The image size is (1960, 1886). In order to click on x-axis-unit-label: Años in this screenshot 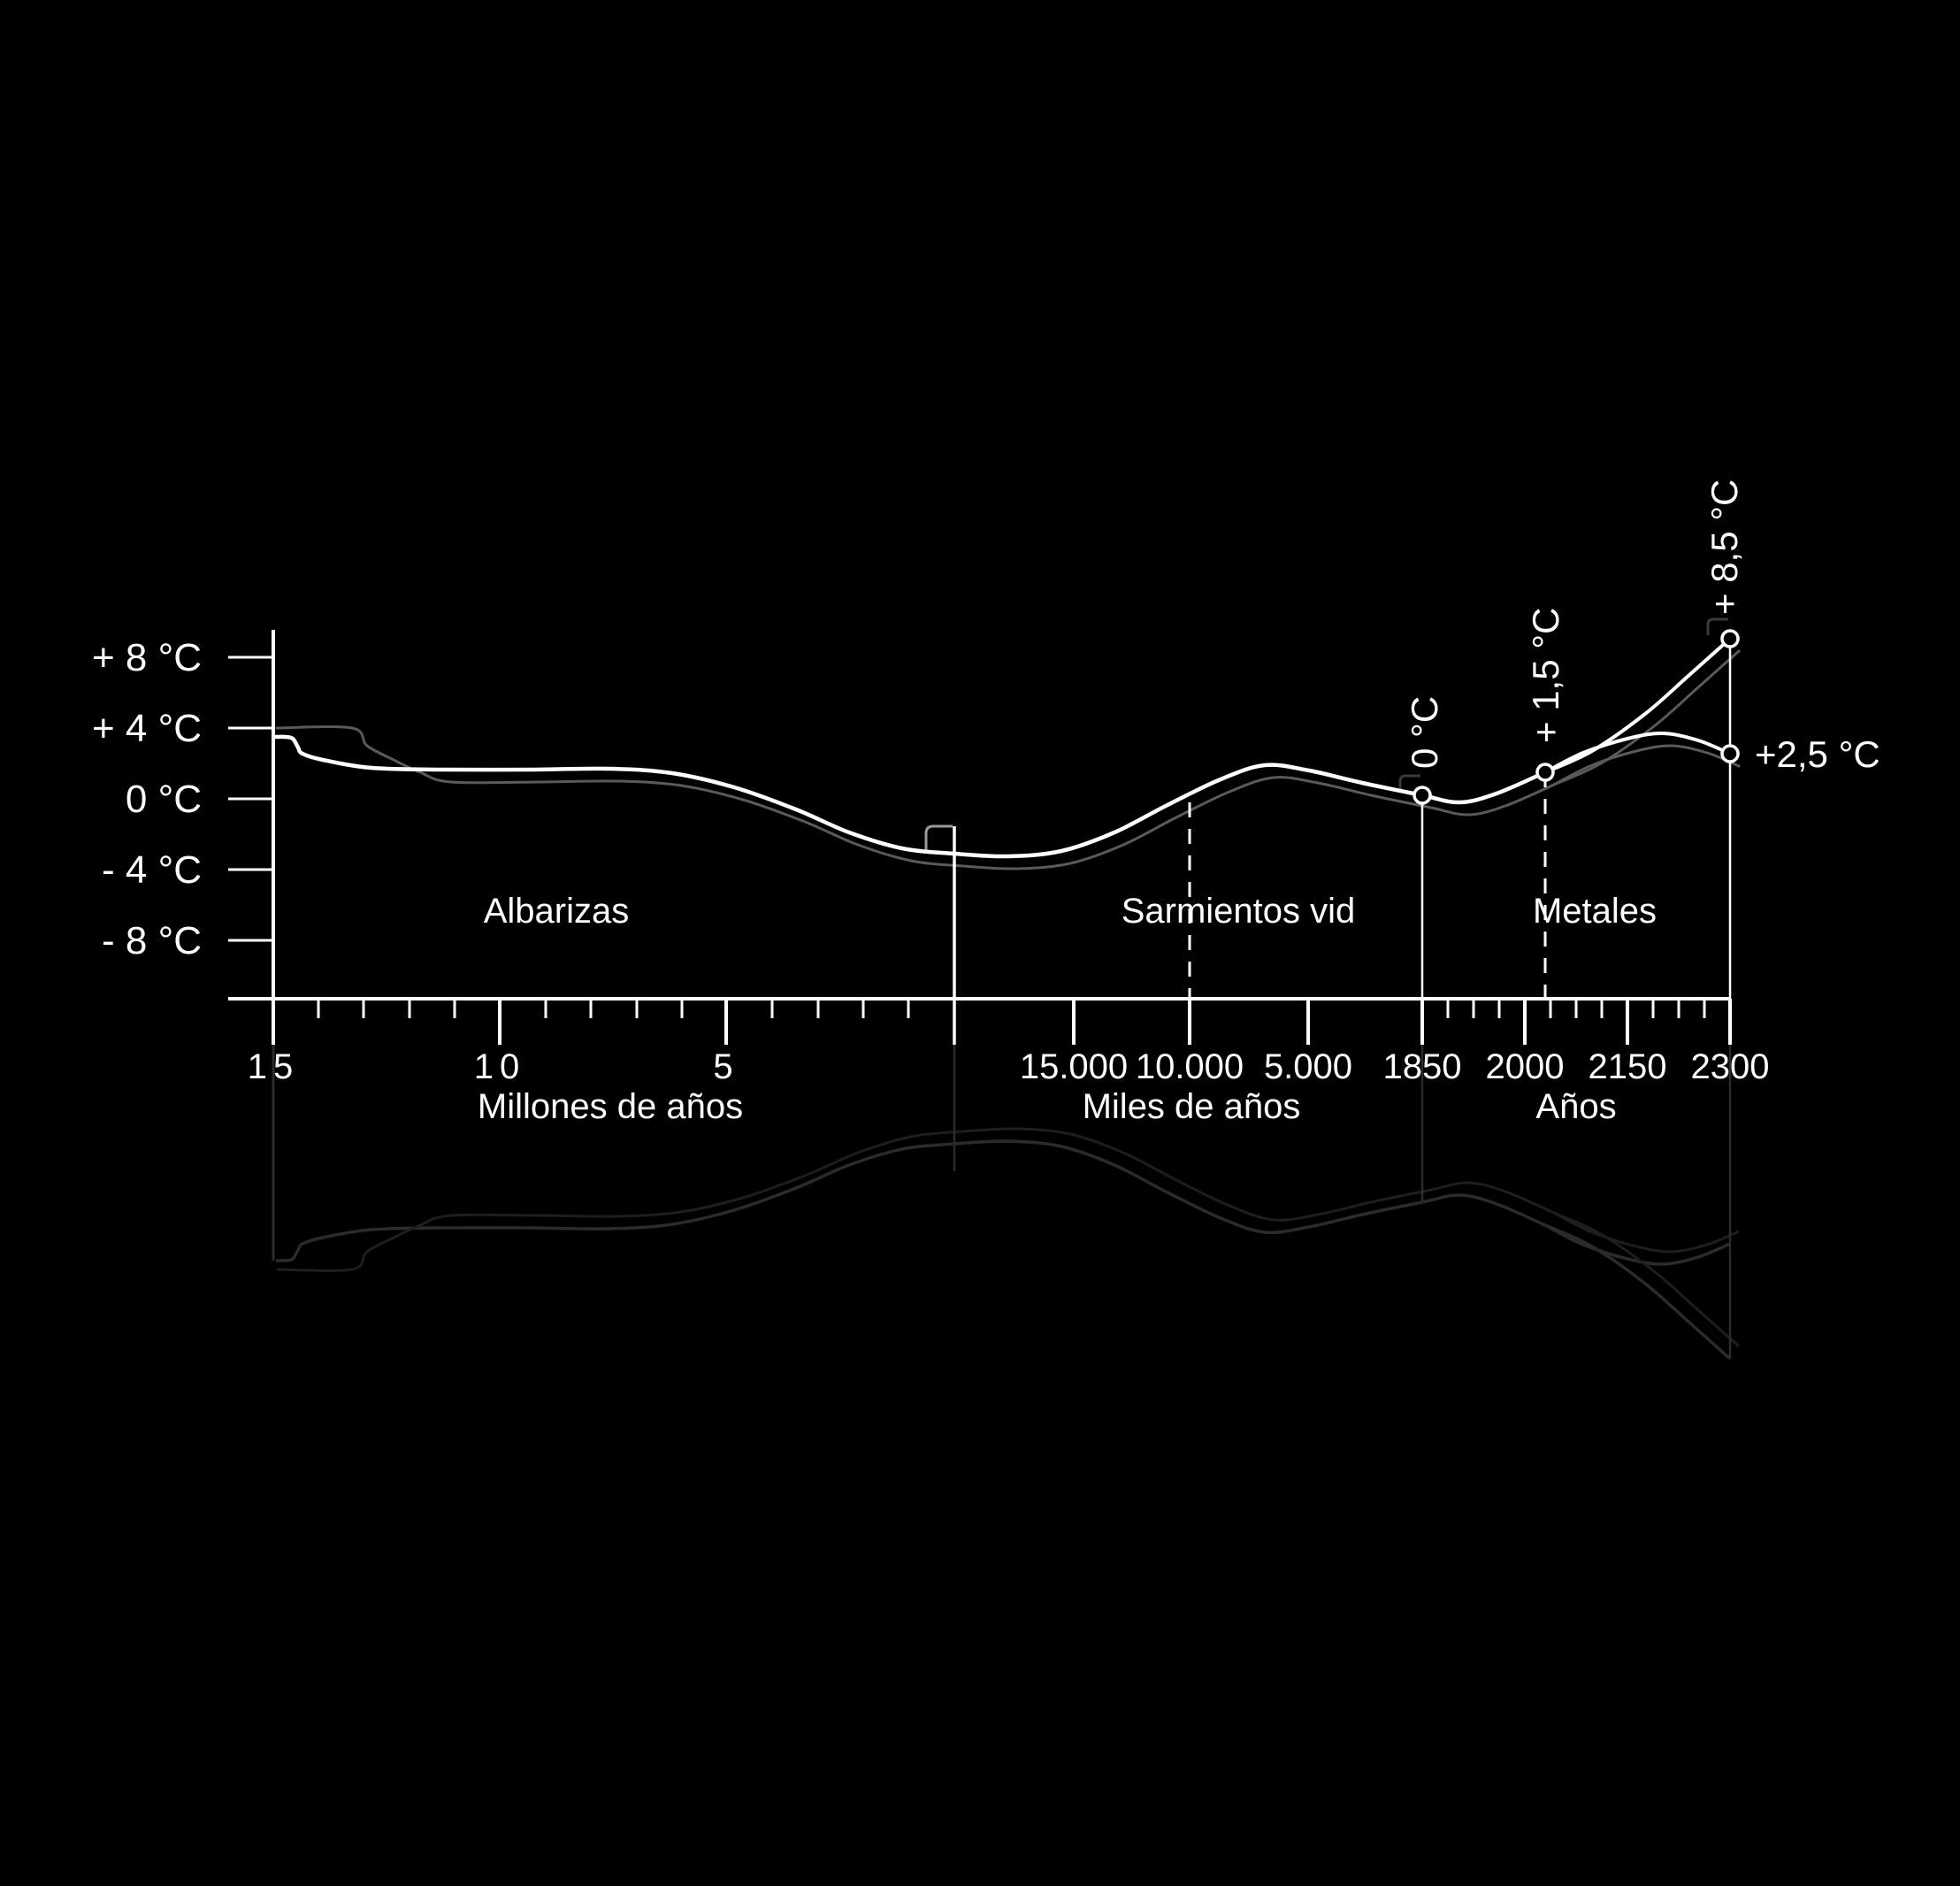, I will do `click(1575, 1106)`.